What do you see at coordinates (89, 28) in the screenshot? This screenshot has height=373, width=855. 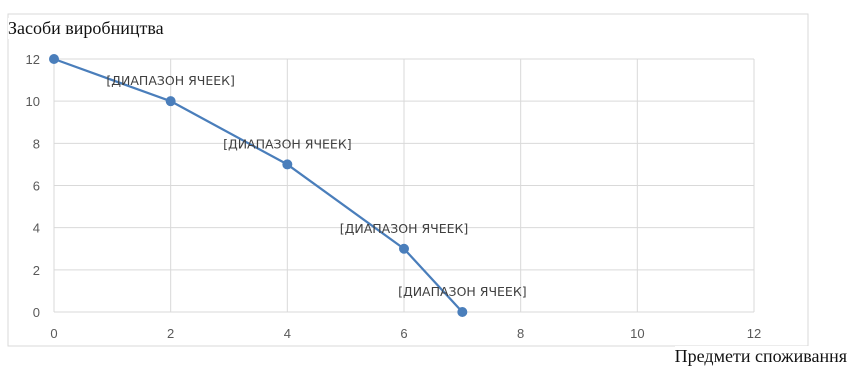 I see `y-axis-title: Засоби виробництва` at bounding box center [89, 28].